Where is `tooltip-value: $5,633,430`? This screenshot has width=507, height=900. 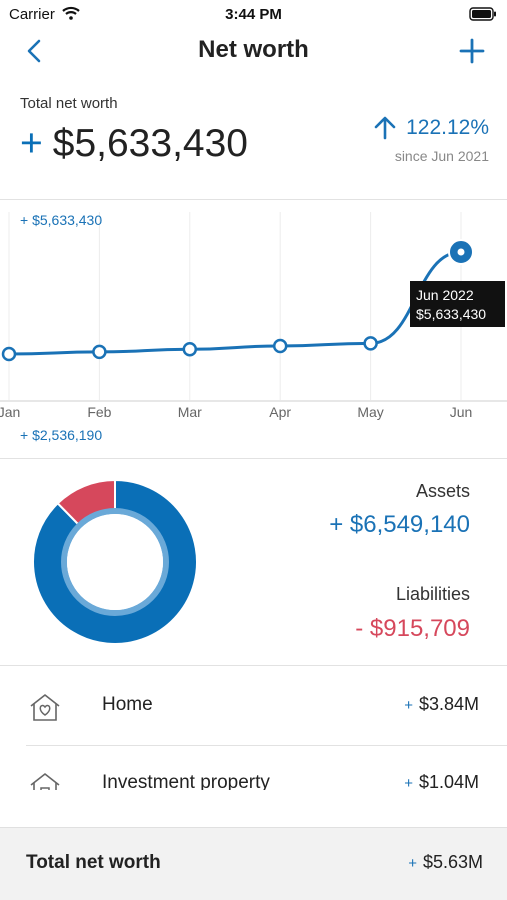 tooltip-value: $5,633,430 is located at coordinates (451, 314).